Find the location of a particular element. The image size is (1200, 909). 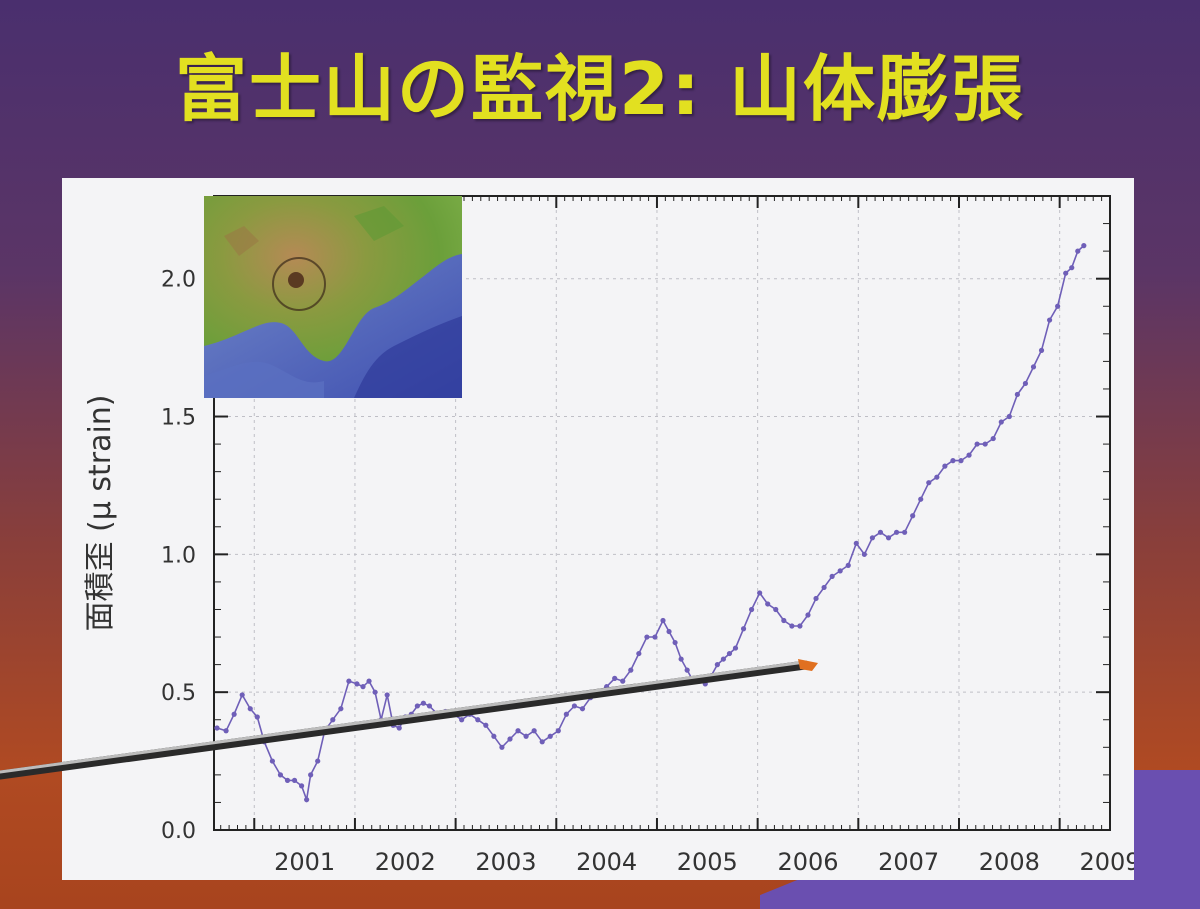

x-tick-label: 2005 is located at coordinates (707, 862).